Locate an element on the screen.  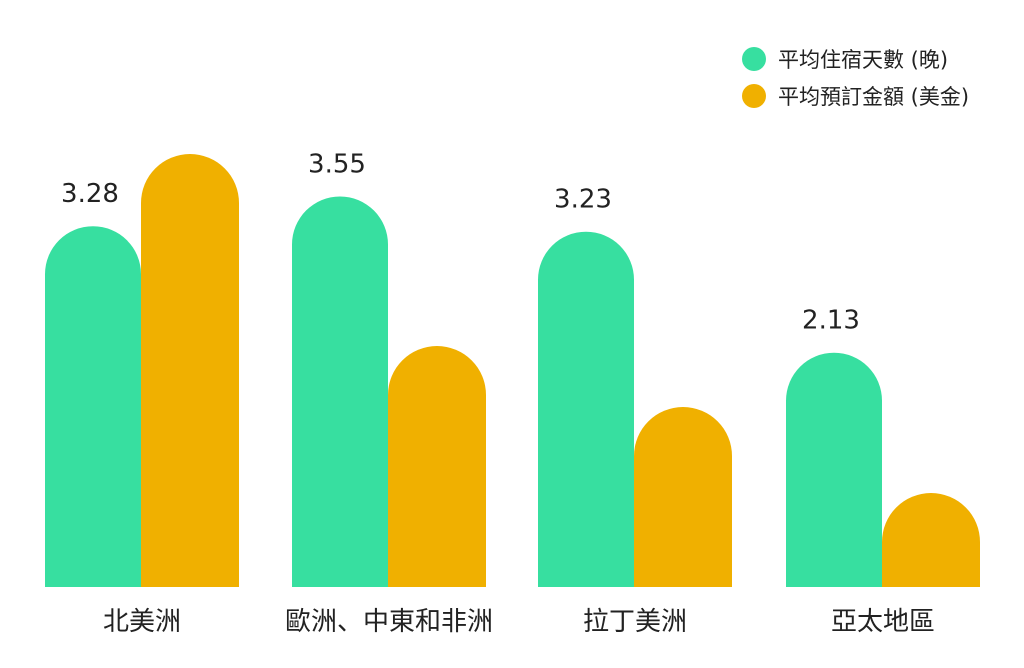
legend-swatch-booking-amount is located at coordinates (754, 95).